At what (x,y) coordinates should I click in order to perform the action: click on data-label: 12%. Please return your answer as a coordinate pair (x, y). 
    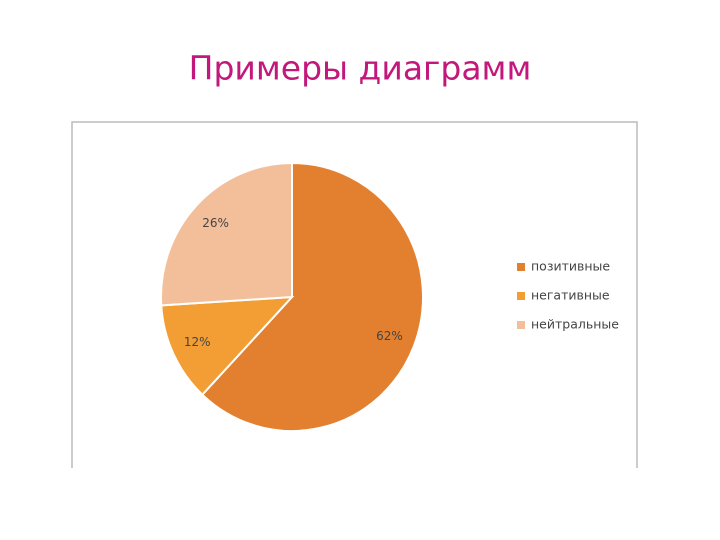
    Looking at the image, I should click on (197, 342).